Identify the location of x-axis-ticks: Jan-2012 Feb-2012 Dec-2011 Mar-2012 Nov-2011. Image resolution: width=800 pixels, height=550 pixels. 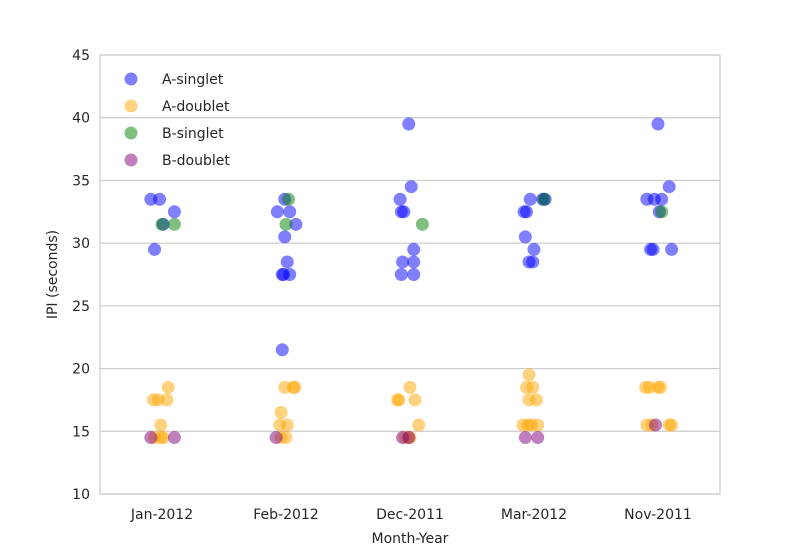
(411, 515).